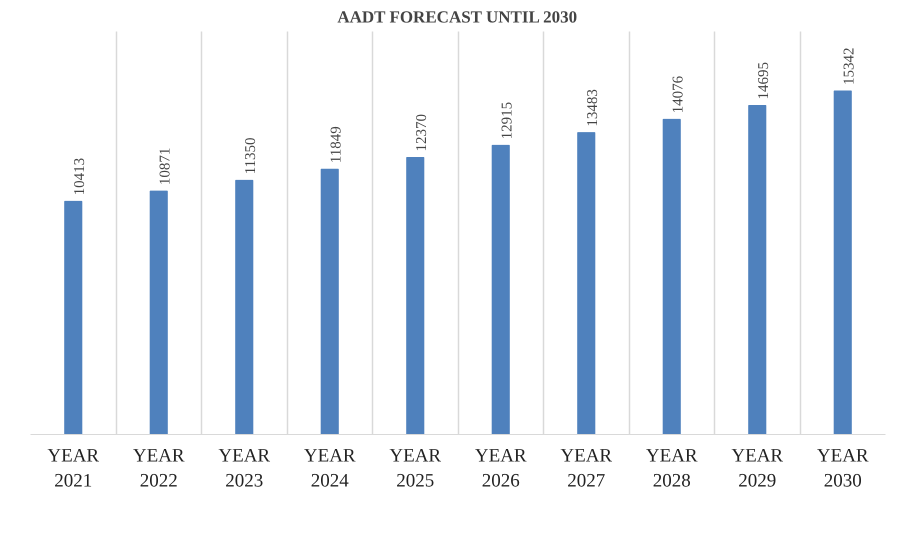 Image resolution: width=915 pixels, height=534 pixels. What do you see at coordinates (158, 469) in the screenshot?
I see `x-tick-label: YEAR 2022` at bounding box center [158, 469].